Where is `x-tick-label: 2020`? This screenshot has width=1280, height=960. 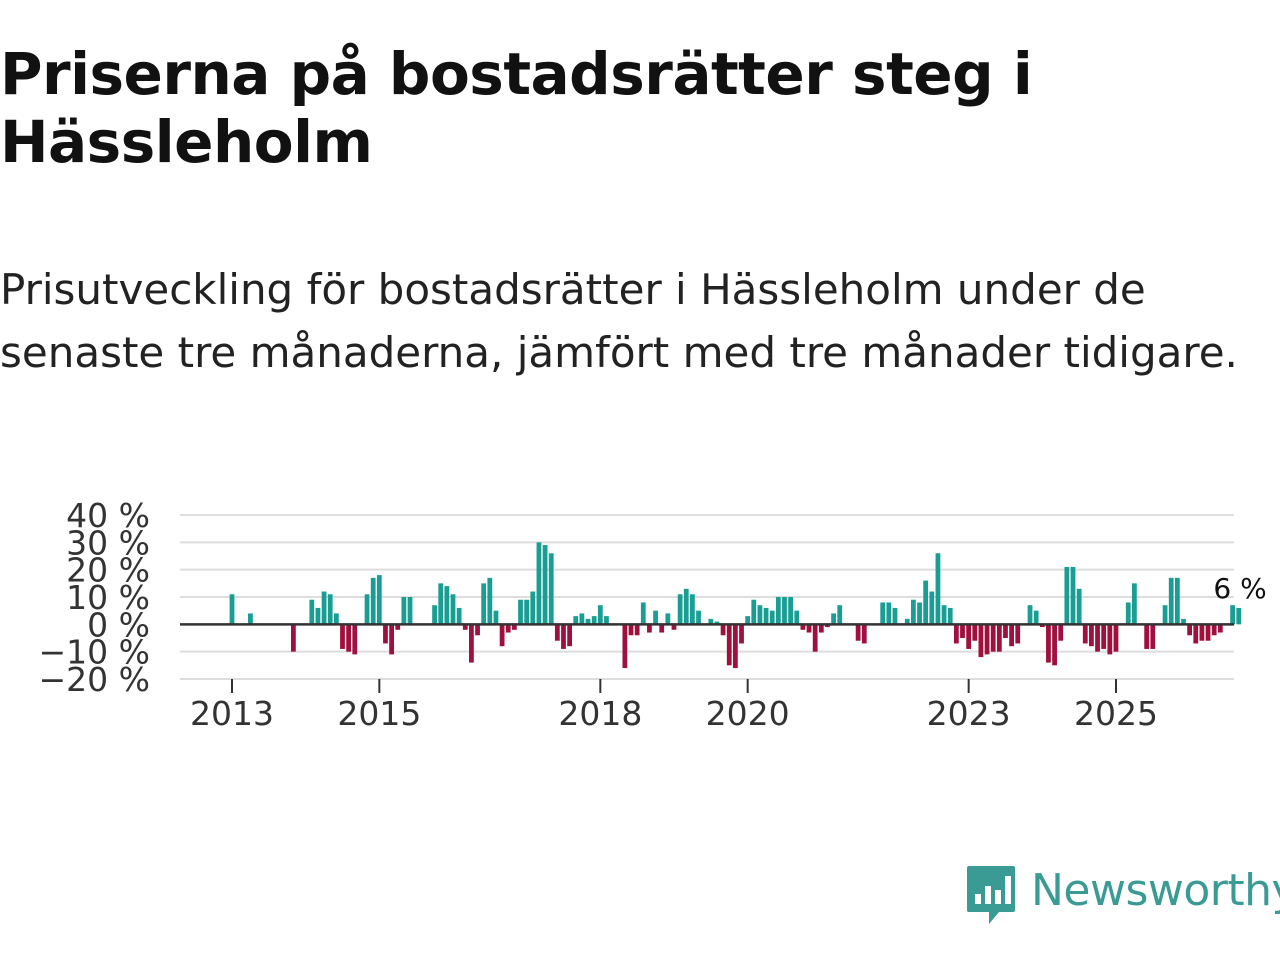 x-tick-label: 2020 is located at coordinates (748, 713).